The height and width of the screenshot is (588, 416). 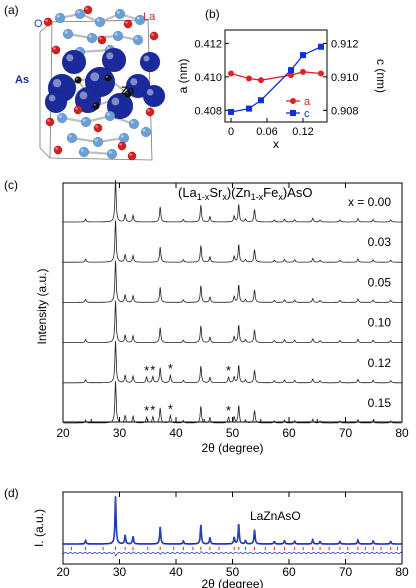 What do you see at coordinates (381, 76) in the screenshot?
I see `y-right-axis-label: c (nm)` at bounding box center [381, 76].